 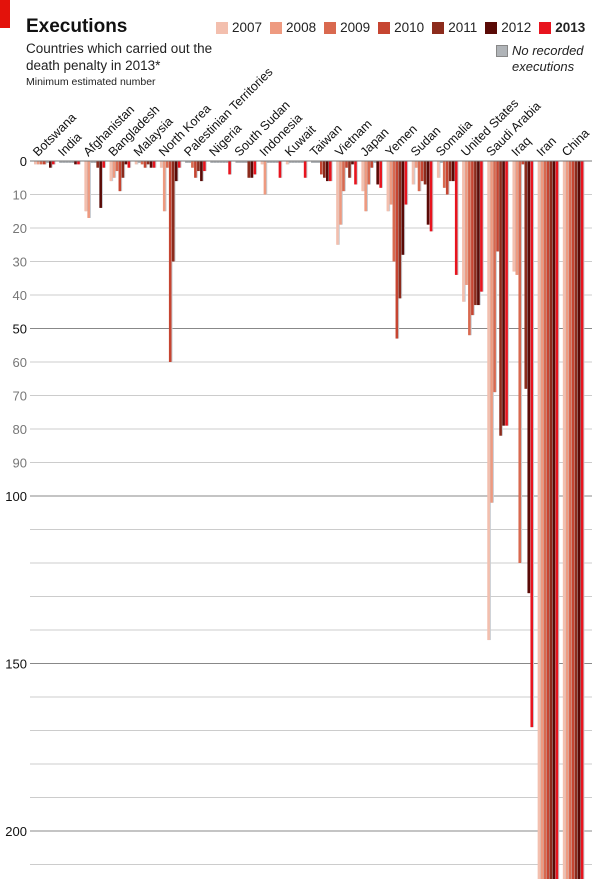 I want to click on y-tick-label: 80, so click(x=20, y=429).